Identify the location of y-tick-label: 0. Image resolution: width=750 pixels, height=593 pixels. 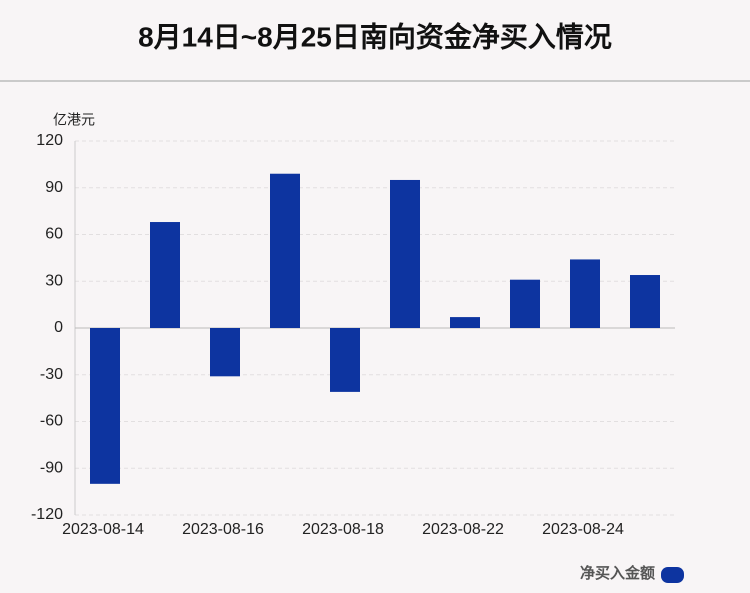
(58, 327).